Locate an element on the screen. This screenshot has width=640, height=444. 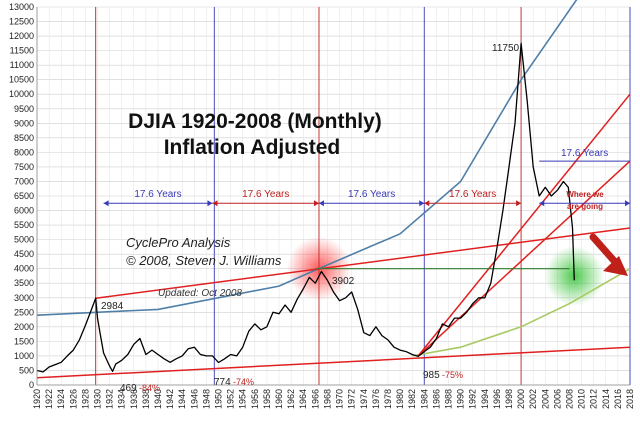
y-tick-label: 7000 is located at coordinates (24, 181).